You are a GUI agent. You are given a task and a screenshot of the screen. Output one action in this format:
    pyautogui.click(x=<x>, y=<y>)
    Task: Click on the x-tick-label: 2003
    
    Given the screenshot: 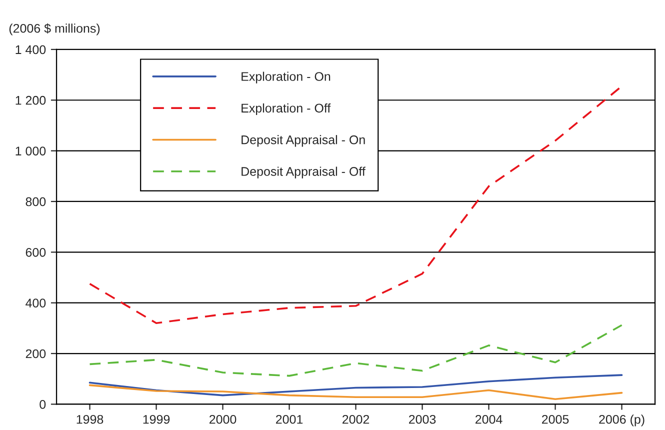 What is the action you would take?
    pyautogui.click(x=422, y=419)
    